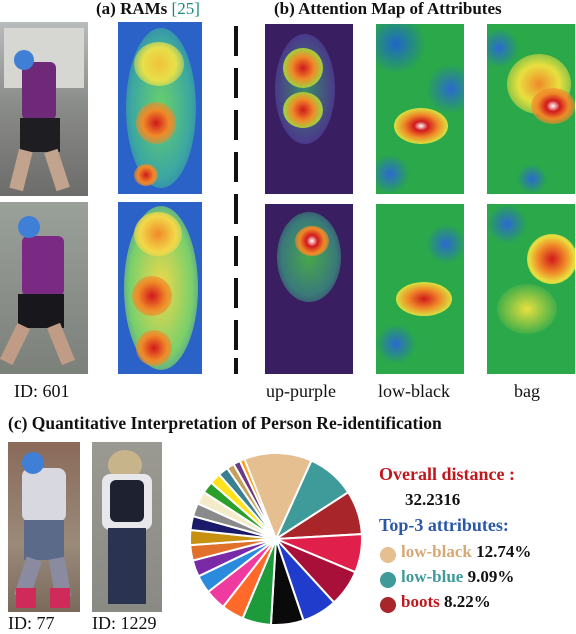 Image resolution: width=576 pixels, height=634 pixels. What do you see at coordinates (309, 109) in the screenshot?
I see `attention-map-up-purple-top` at bounding box center [309, 109].